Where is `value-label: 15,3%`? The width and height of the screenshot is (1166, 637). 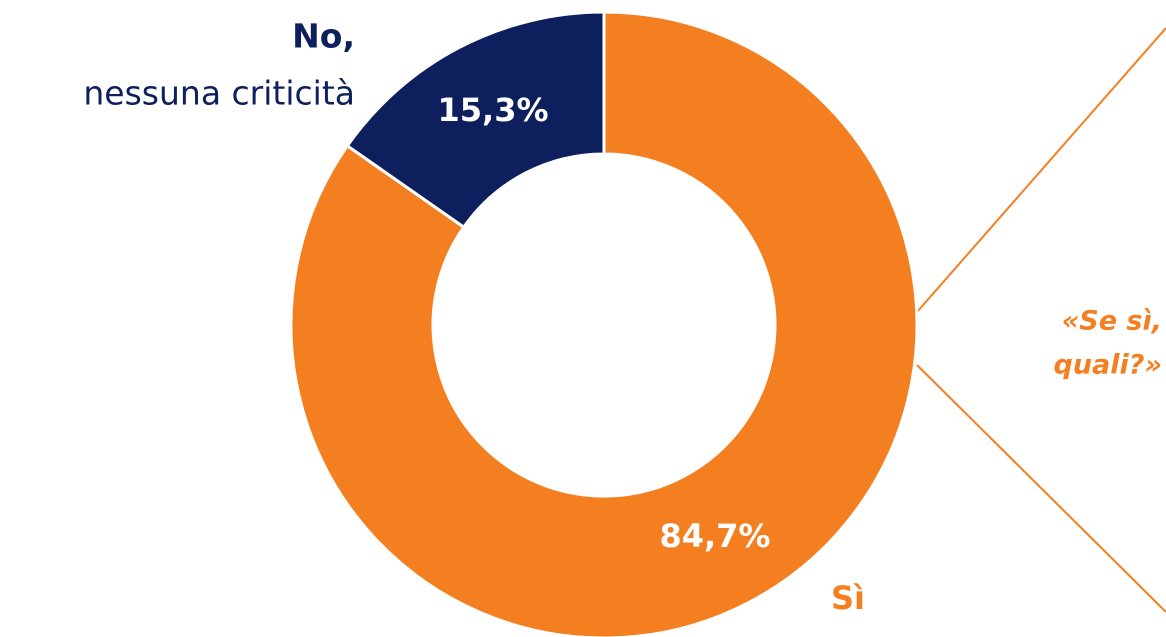 value-label: 15,3% is located at coordinates (493, 110).